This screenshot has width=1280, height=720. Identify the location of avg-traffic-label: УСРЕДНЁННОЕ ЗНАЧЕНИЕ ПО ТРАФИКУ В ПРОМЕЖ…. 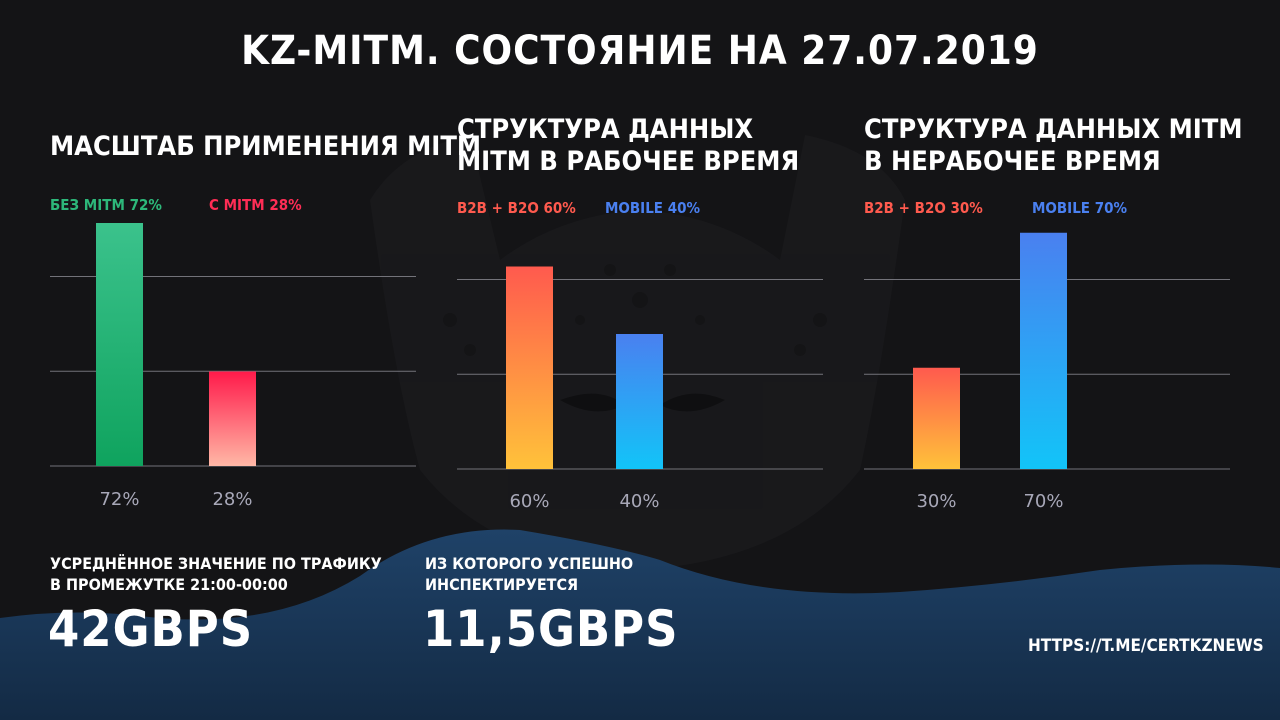
(216, 574).